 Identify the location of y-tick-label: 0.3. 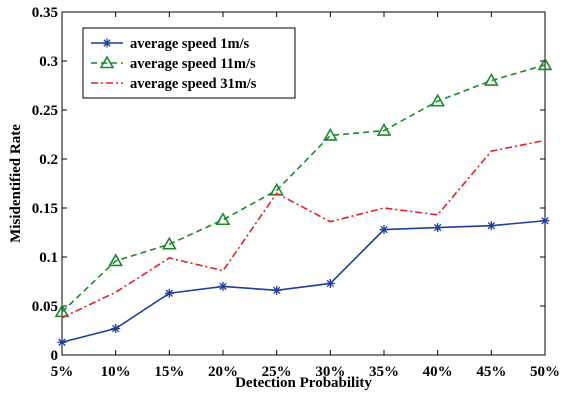
(48, 62).